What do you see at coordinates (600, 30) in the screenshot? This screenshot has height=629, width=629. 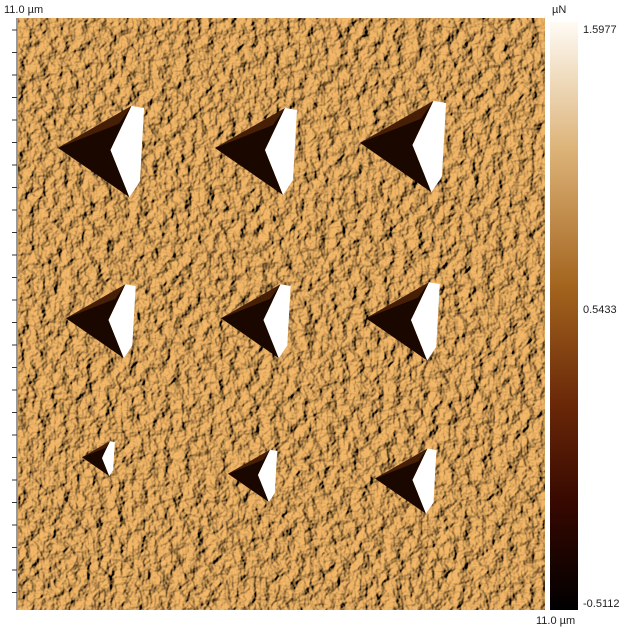 I see `colorbar-max: 1.5977` at bounding box center [600, 30].